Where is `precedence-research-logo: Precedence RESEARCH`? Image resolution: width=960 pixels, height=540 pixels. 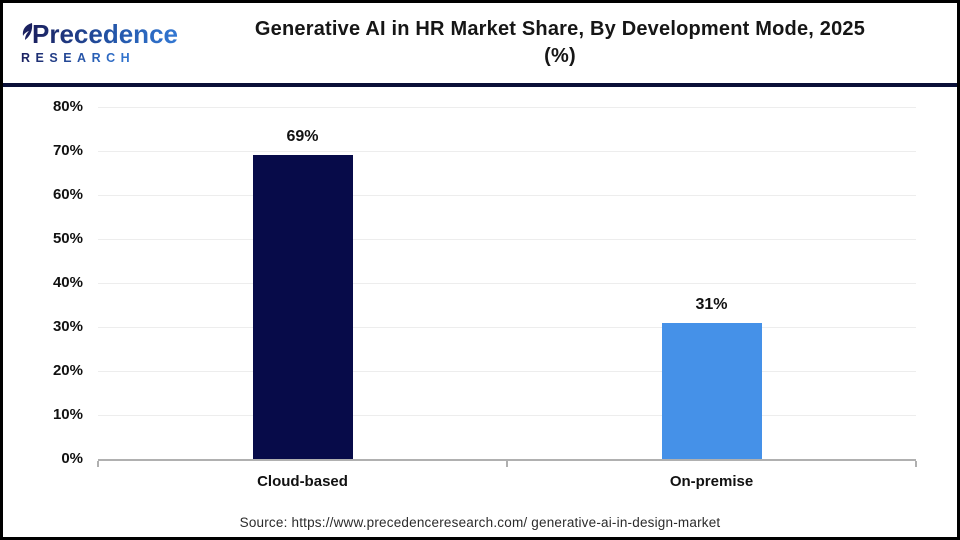 precedence-research-logo: Precedence RESEARCH is located at coordinates (98, 43).